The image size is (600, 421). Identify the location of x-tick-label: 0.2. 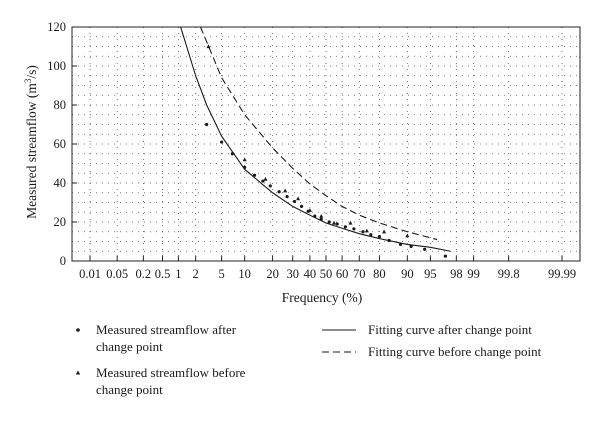
(144, 274).